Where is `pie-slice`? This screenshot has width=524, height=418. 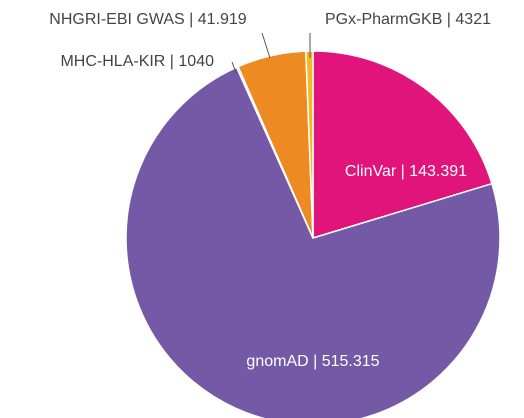 pie-slice is located at coordinates (309, 144).